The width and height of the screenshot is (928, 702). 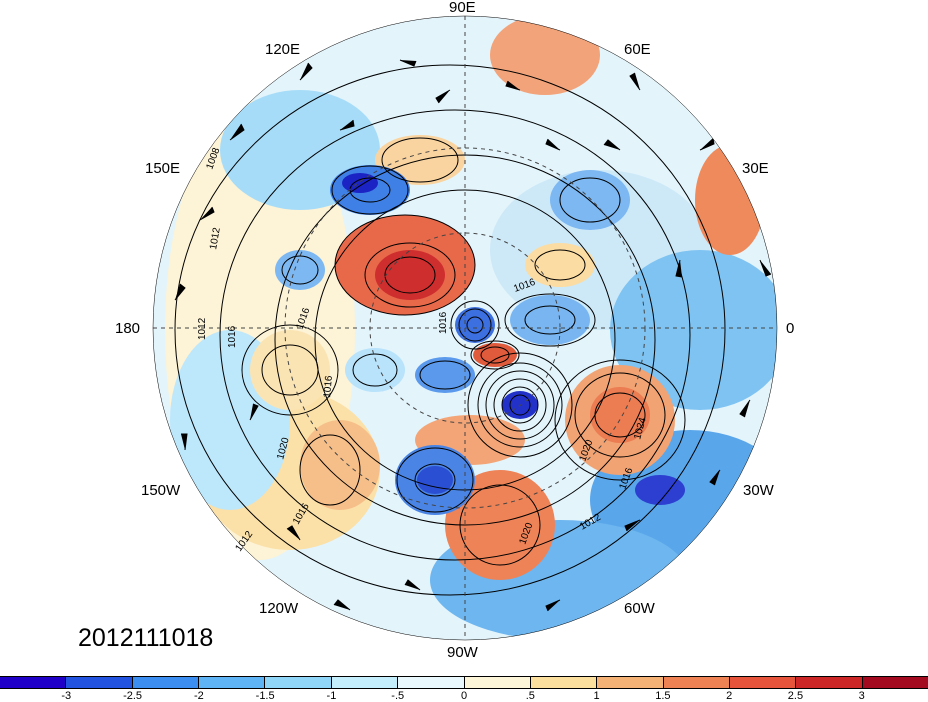 What do you see at coordinates (795, 696) in the screenshot?
I see `colorbar-tick-label: 2.5` at bounding box center [795, 696].